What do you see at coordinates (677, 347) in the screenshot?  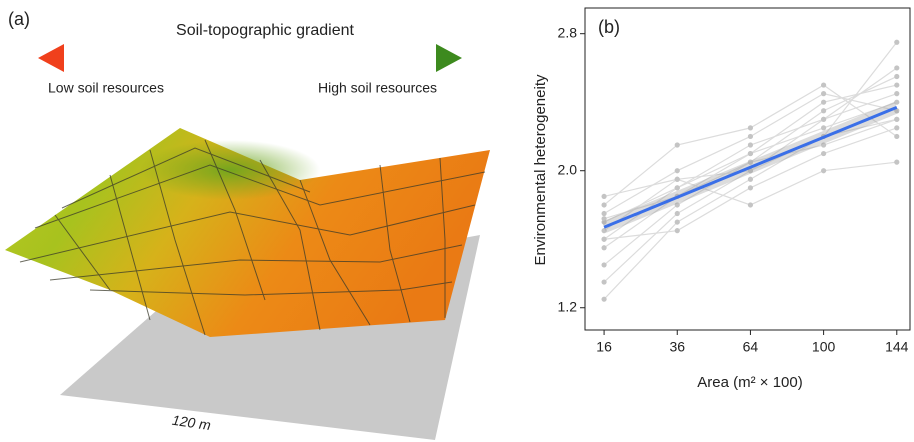 I see `x-tick-label: 36` at bounding box center [677, 347].